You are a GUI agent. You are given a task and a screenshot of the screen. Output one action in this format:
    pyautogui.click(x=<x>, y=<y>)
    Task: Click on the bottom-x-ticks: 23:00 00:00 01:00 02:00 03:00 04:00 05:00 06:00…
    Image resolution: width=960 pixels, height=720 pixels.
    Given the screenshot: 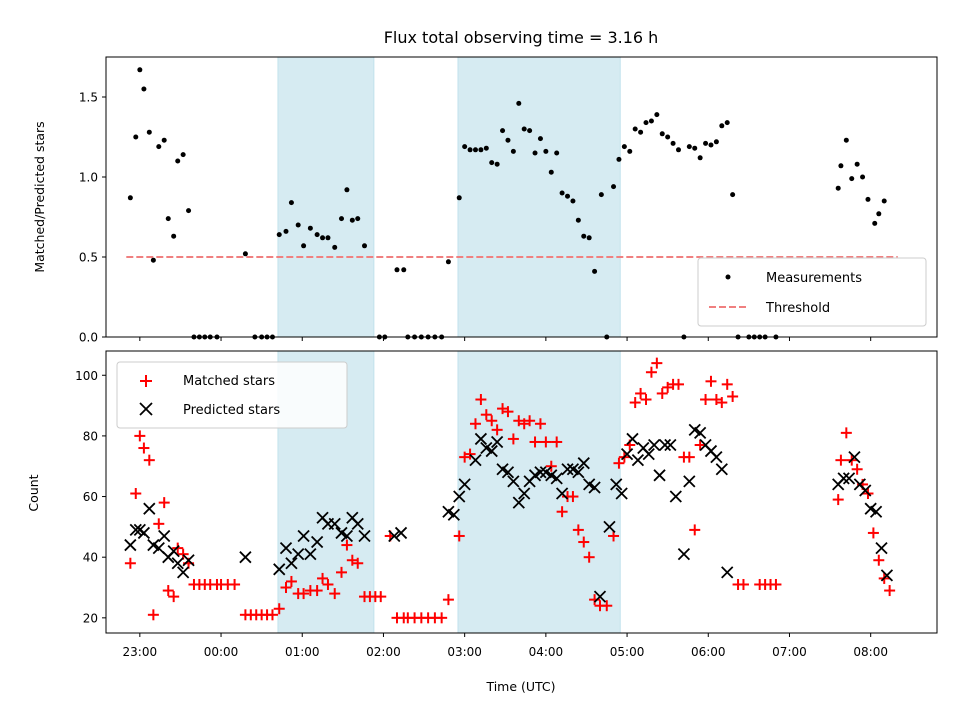 What is the action you would take?
    pyautogui.click(x=505, y=646)
    